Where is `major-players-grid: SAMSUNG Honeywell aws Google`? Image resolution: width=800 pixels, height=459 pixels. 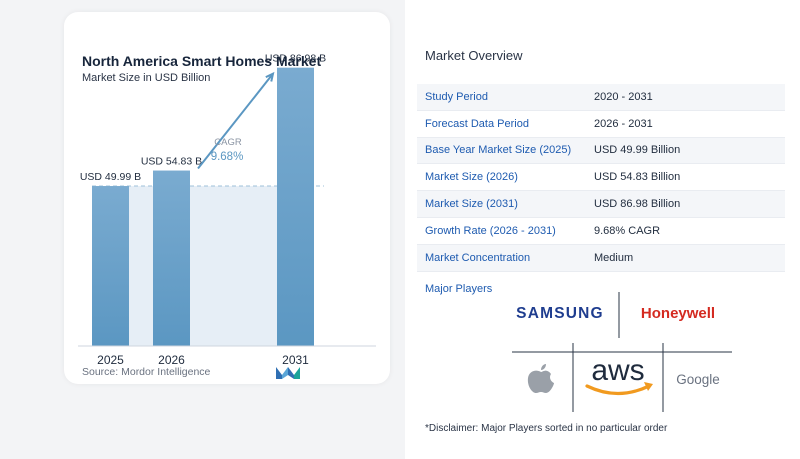
major-players-grid: SAMSUNG Honeywell aws Google is located at coordinates (622, 352).